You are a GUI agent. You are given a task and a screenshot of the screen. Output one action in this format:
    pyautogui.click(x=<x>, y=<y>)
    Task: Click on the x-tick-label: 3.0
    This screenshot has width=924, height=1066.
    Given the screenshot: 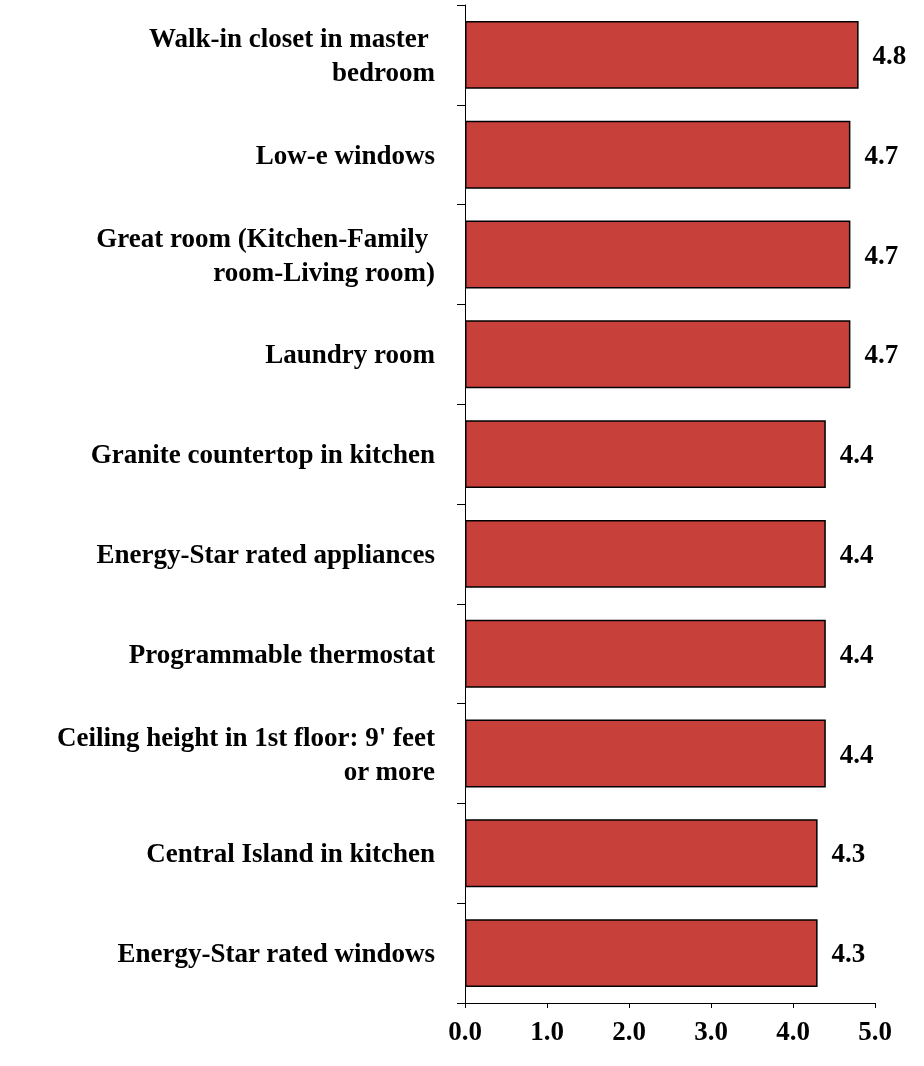 What is the action you would take?
    pyautogui.click(x=711, y=1030)
    